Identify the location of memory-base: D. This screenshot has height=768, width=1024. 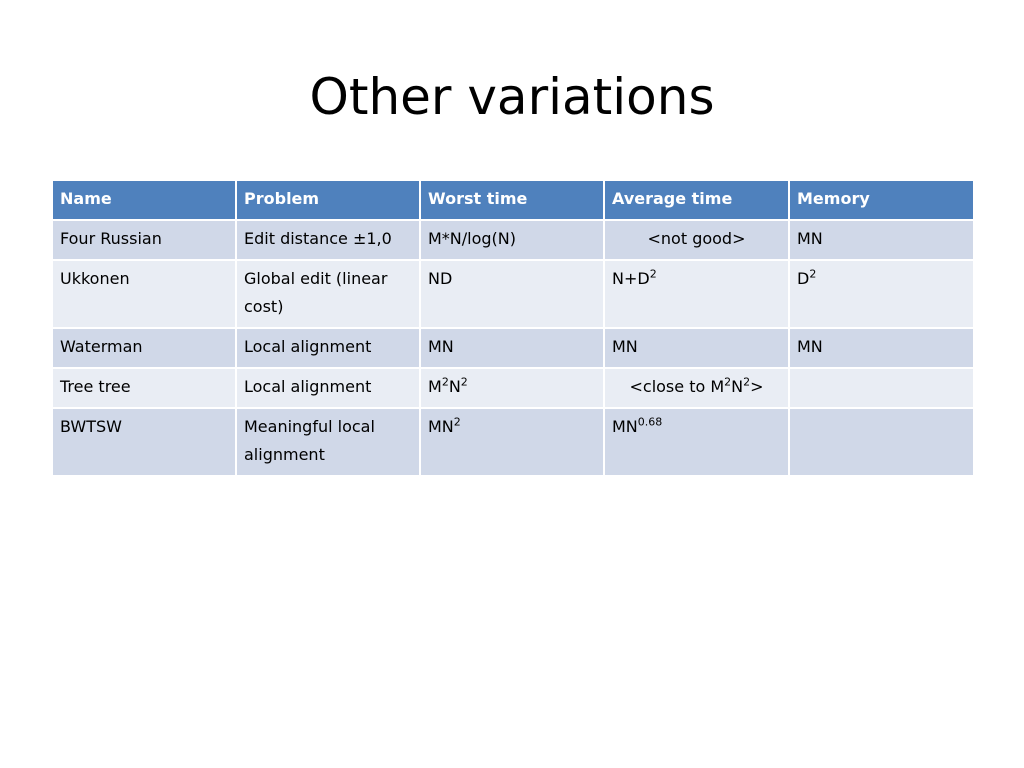
(803, 278).